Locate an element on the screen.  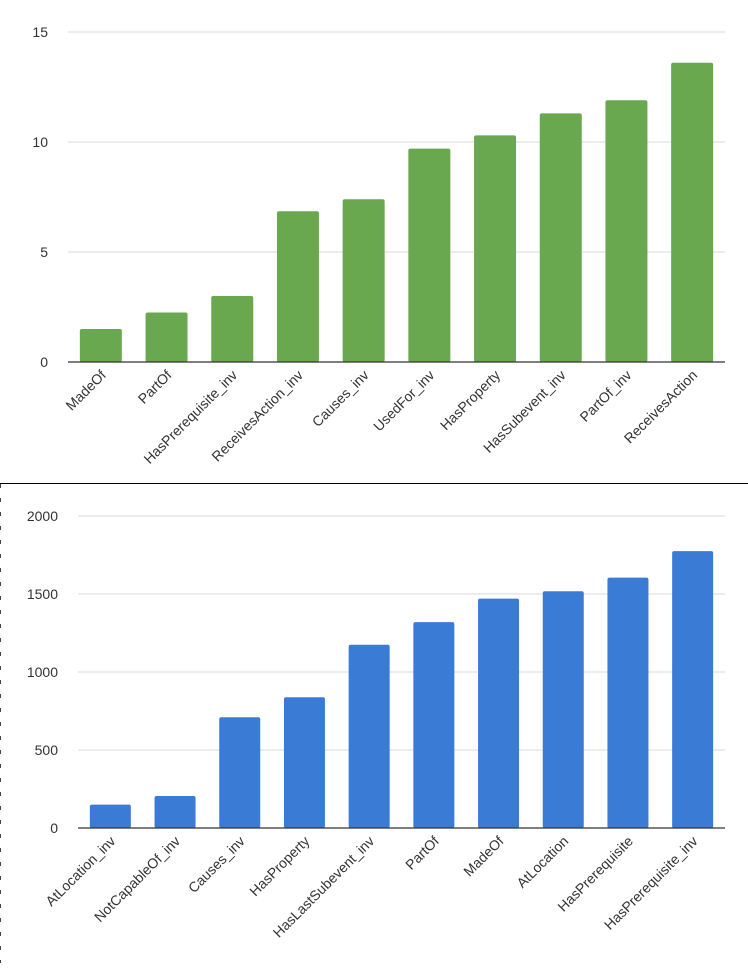
top-bar-hasproperty is located at coordinates (495, 248).